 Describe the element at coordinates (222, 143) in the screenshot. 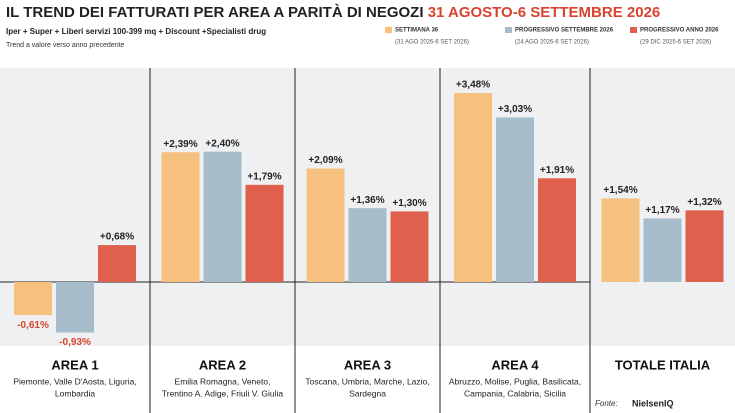

I see `value-label: +2,40%` at that location.